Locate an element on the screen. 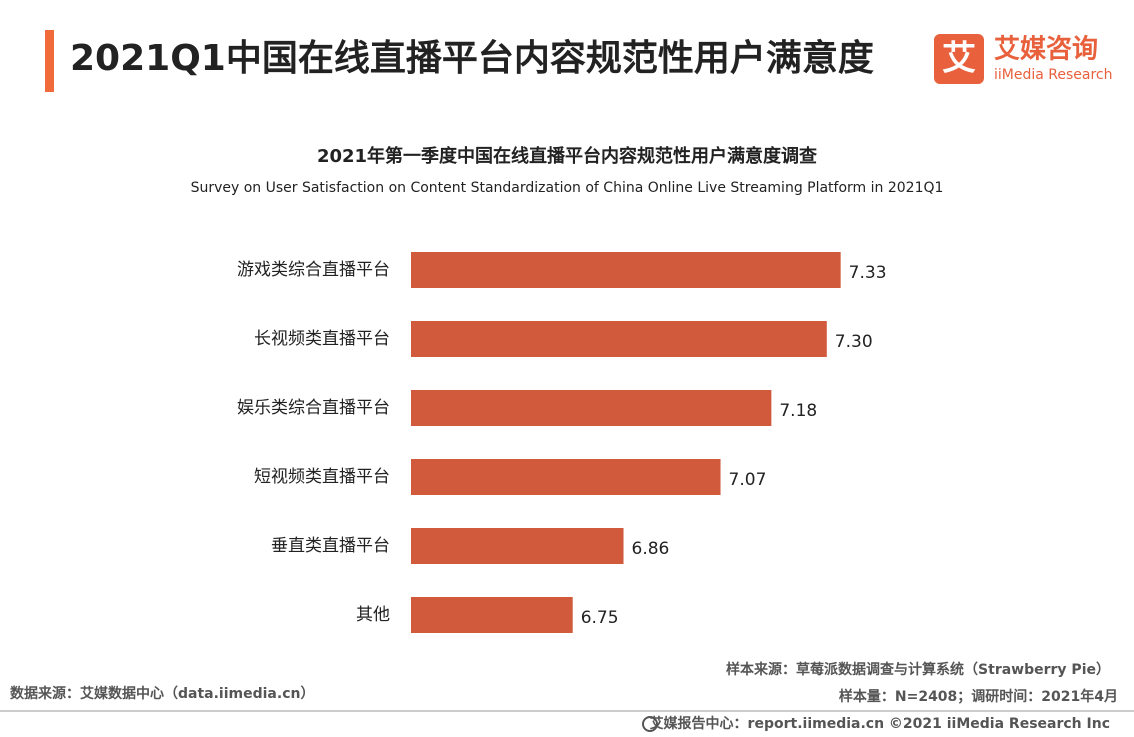 This screenshot has width=1134, height=737. footer-icon is located at coordinates (650, 724).